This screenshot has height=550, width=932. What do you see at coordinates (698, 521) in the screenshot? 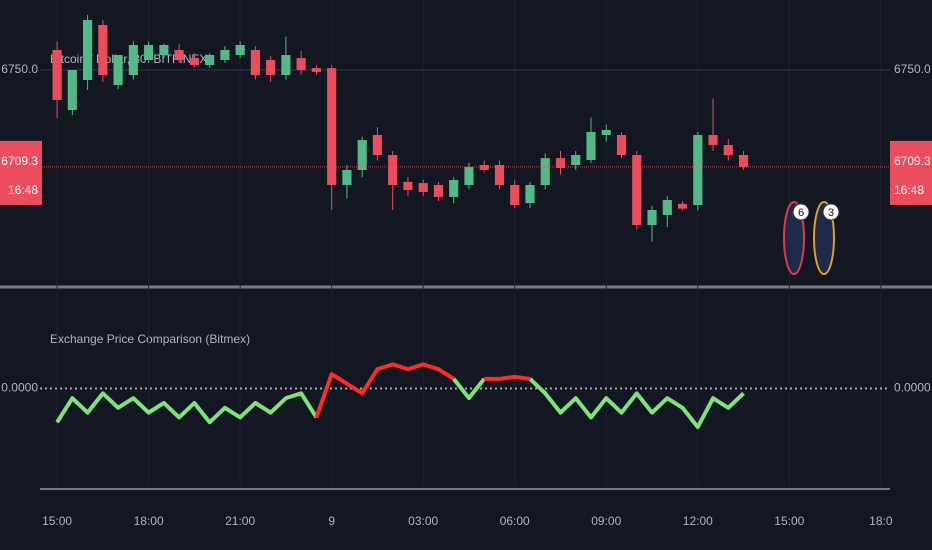
I see `x-tick-label: 12:00` at bounding box center [698, 521].